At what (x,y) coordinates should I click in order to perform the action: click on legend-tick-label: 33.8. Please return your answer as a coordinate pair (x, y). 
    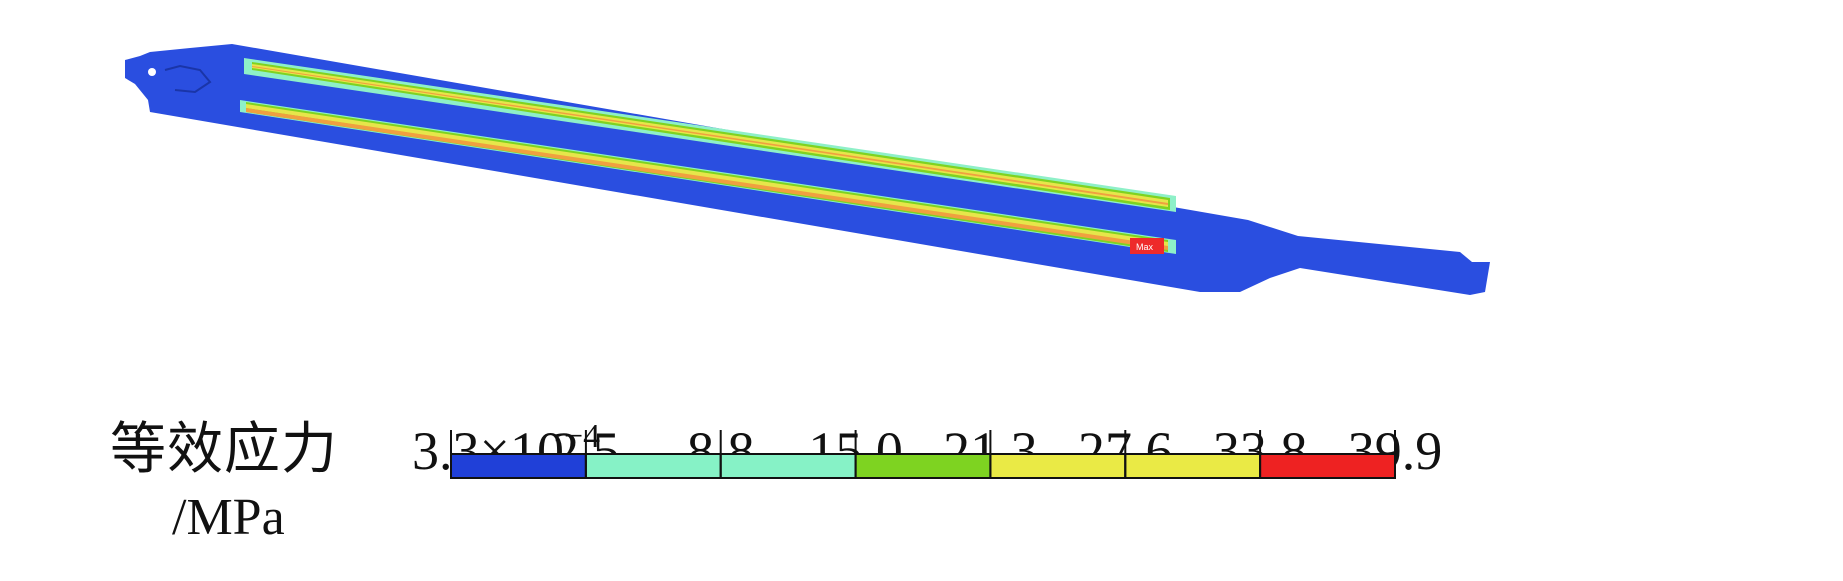
    Looking at the image, I should click on (1260, 451).